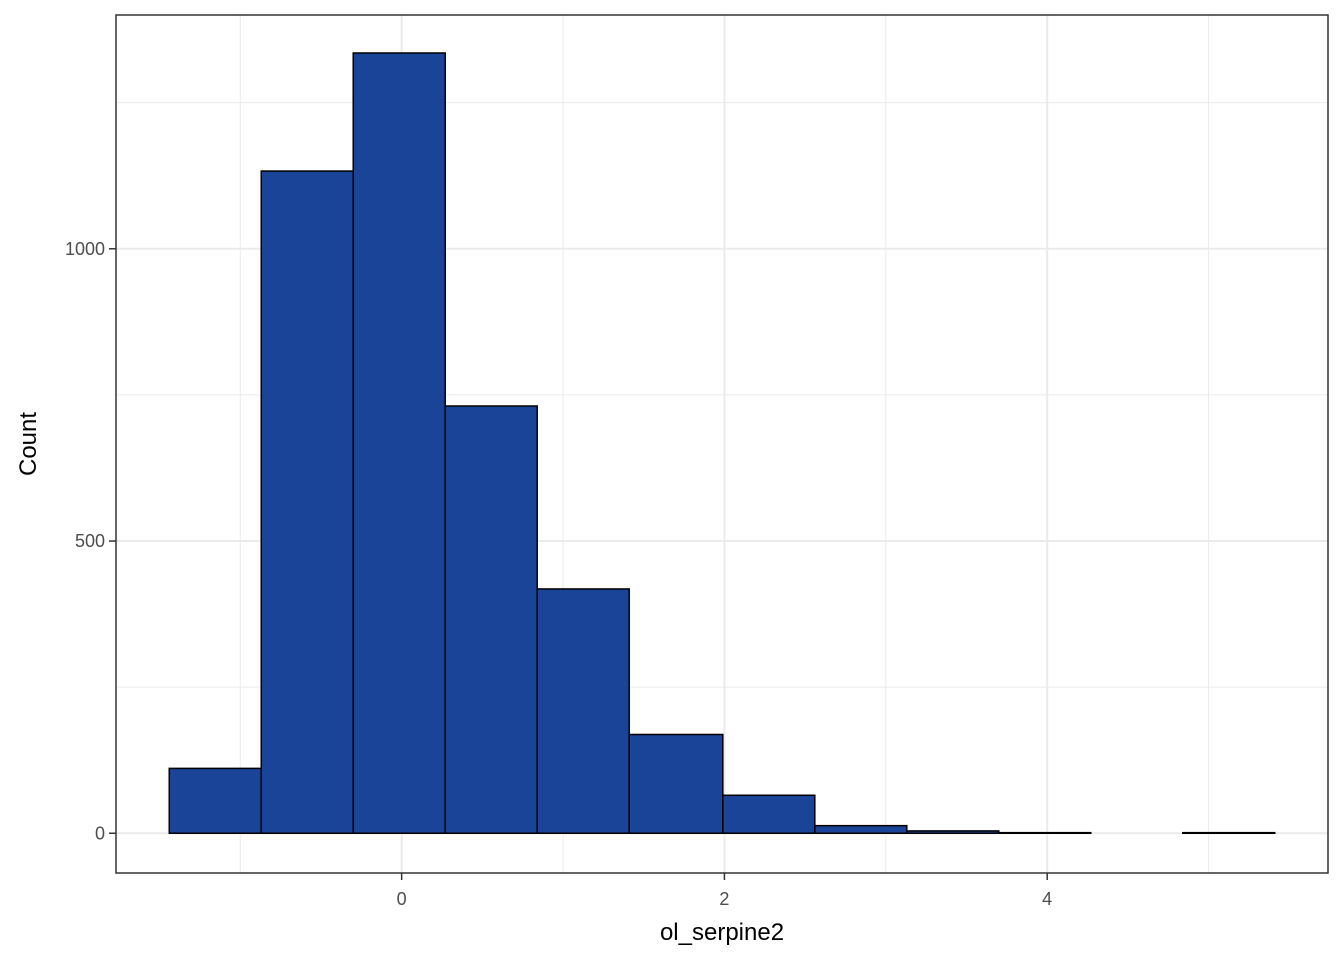 This screenshot has height=960, width=1344. Describe the element at coordinates (28, 444) in the screenshot. I see `y-axis-title: Count` at that location.